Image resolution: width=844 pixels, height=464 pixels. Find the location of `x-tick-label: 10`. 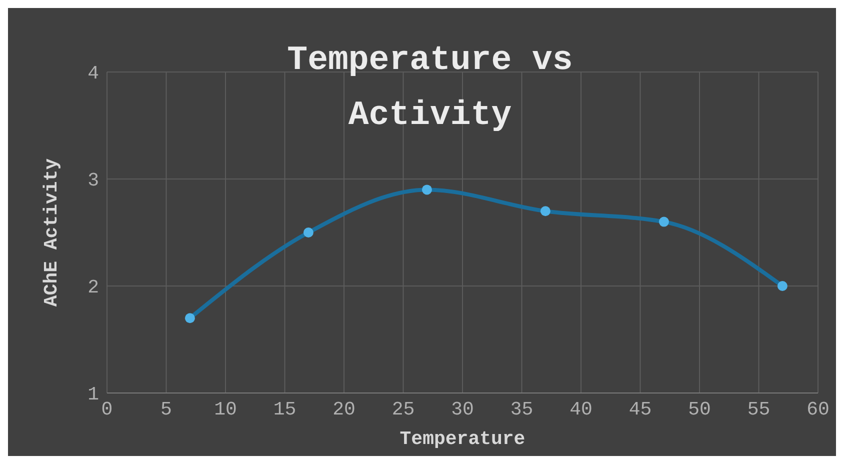

x-tick-label: 10 is located at coordinates (225, 409).